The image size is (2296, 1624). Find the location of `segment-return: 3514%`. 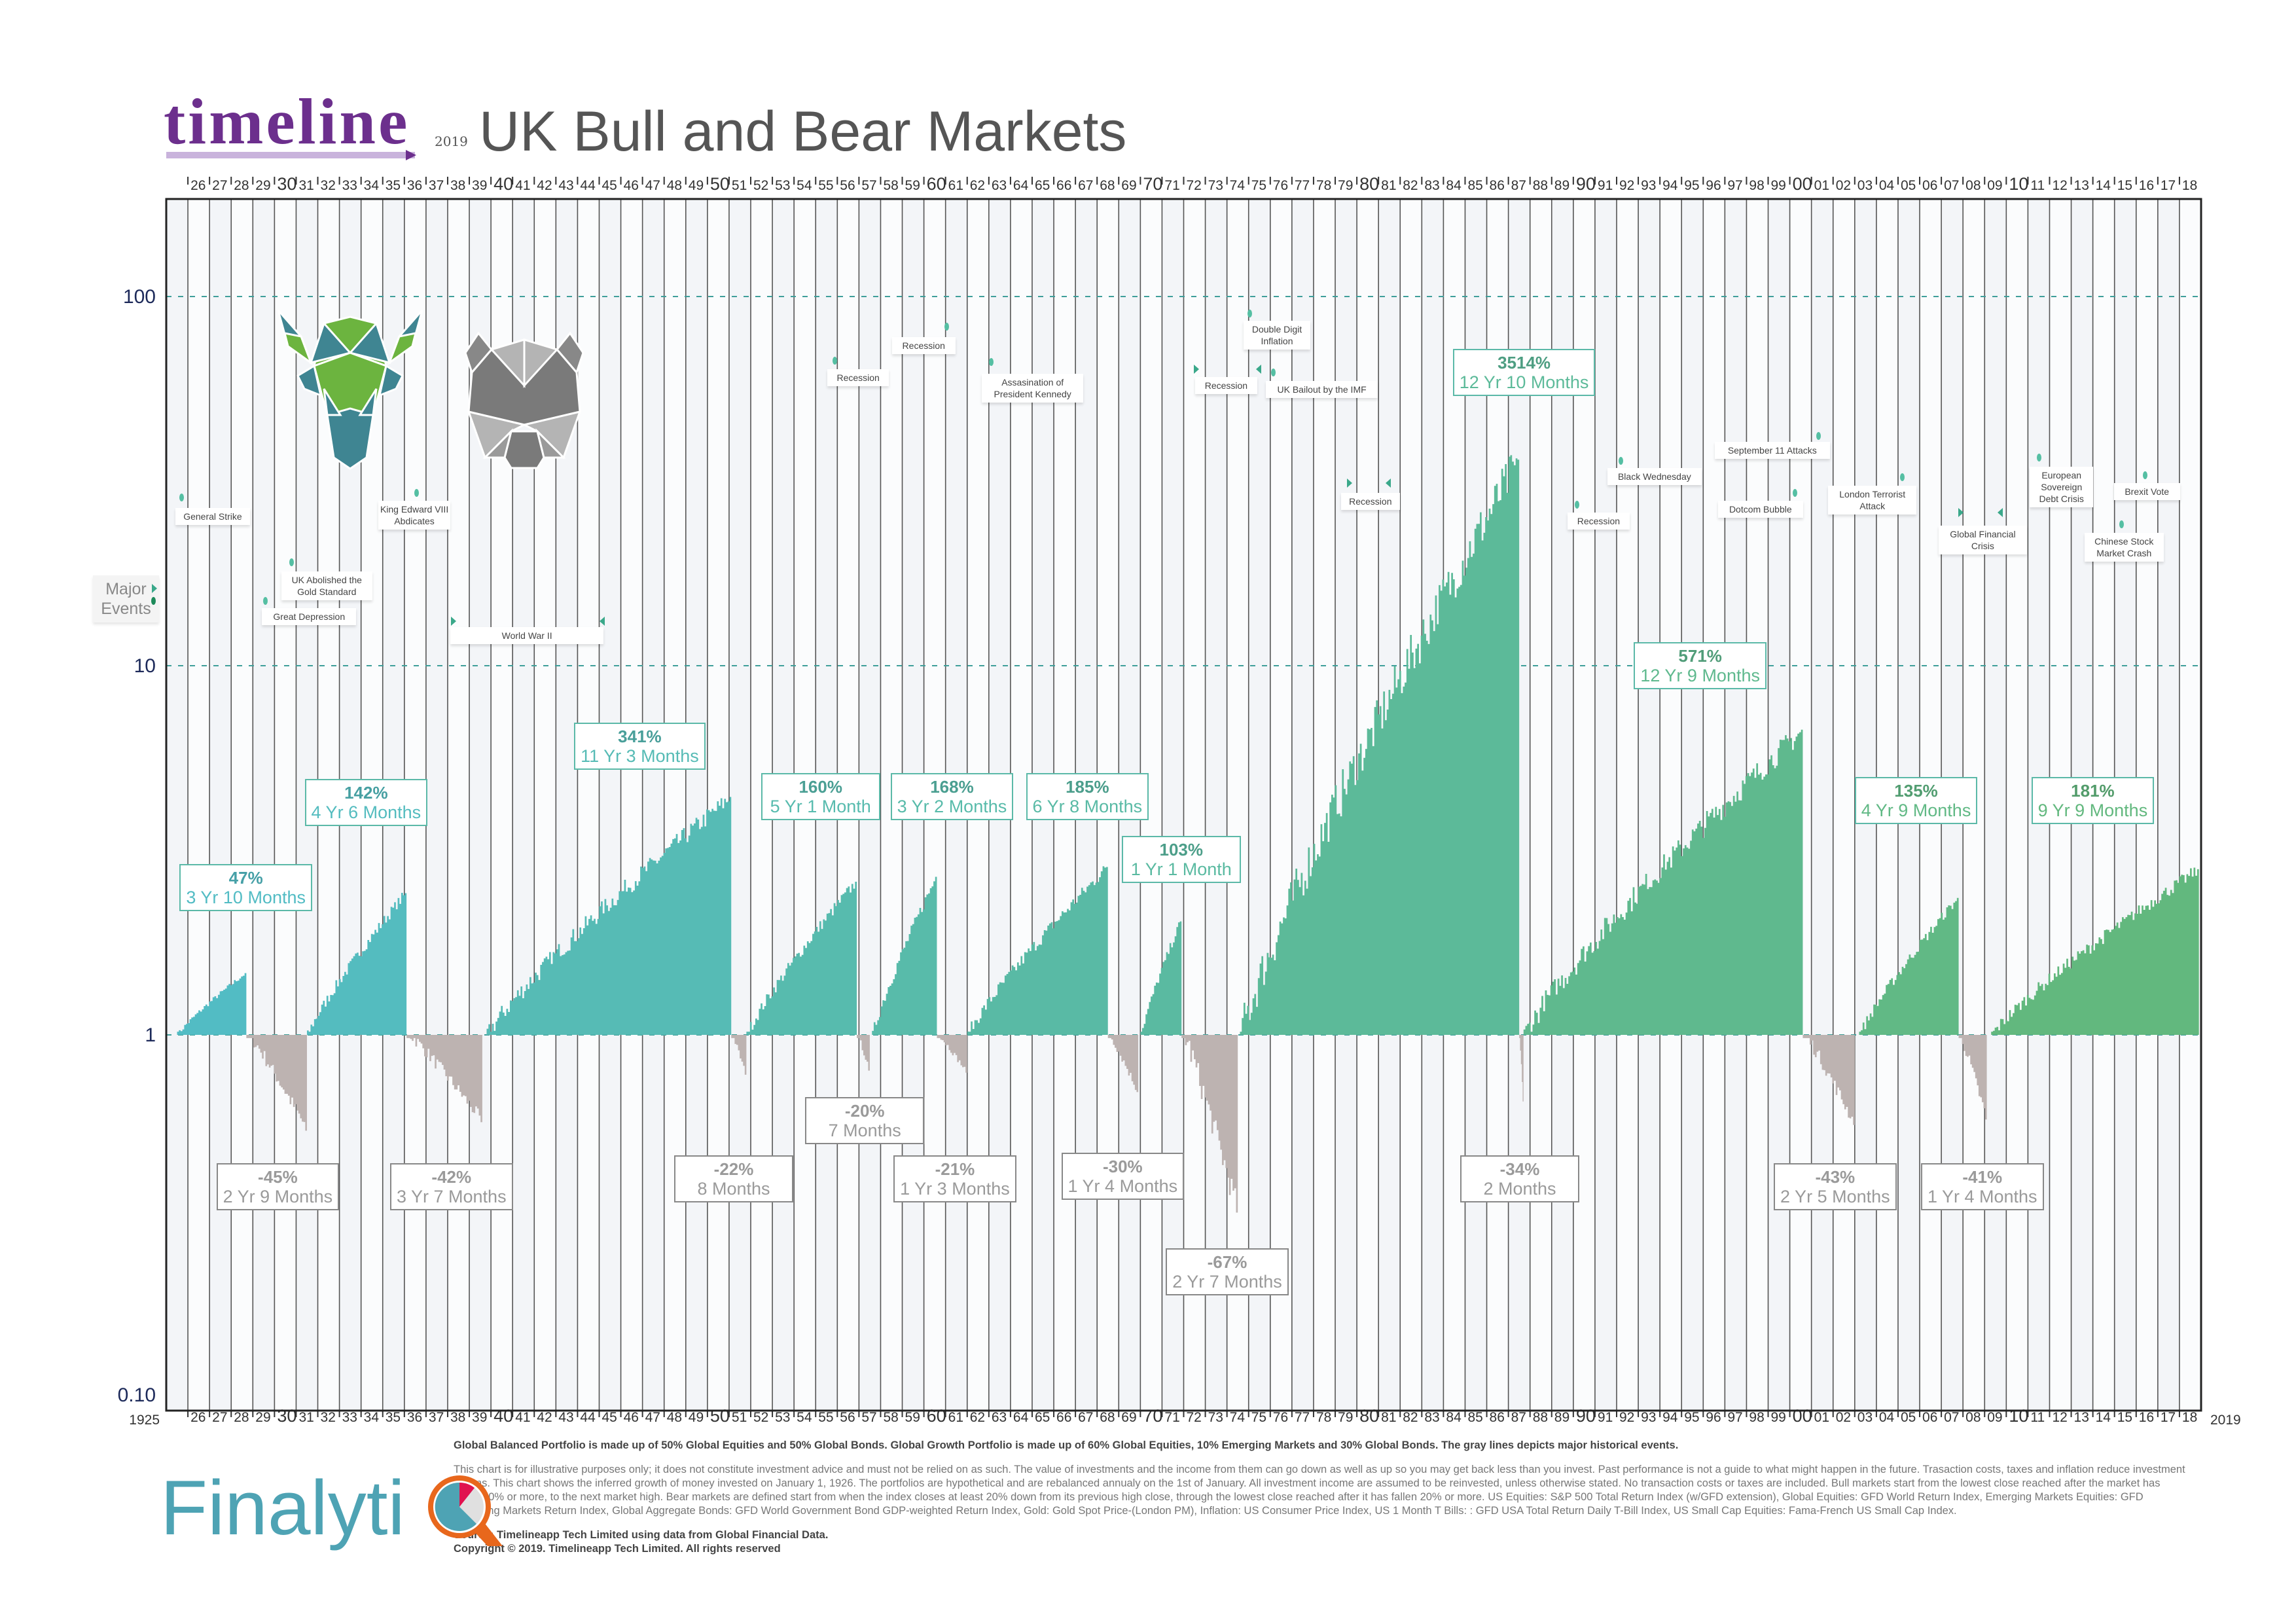

segment-return: 3514% is located at coordinates (1524, 362).